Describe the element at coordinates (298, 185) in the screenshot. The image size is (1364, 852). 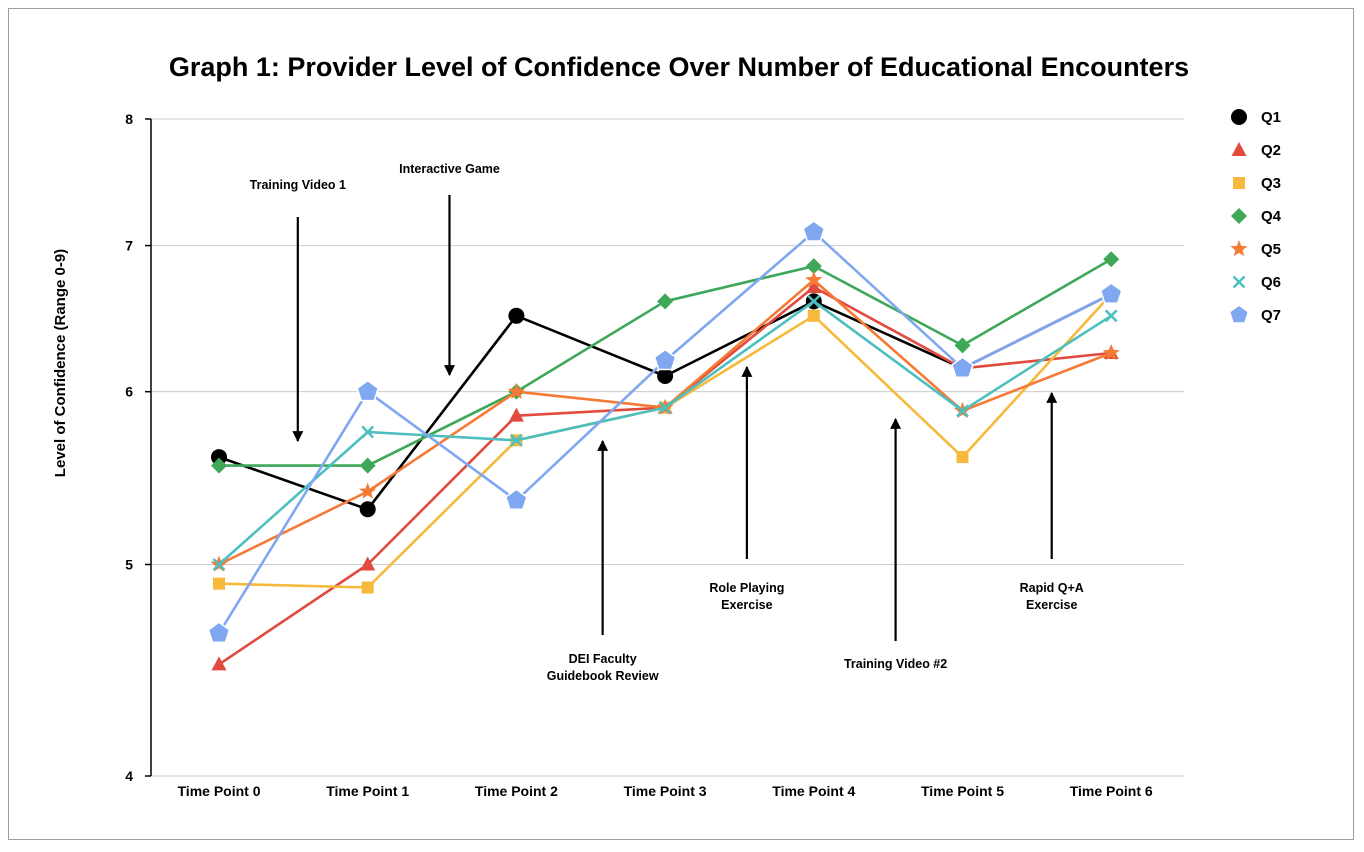
I see `annotation-label: Training Video 1` at that location.